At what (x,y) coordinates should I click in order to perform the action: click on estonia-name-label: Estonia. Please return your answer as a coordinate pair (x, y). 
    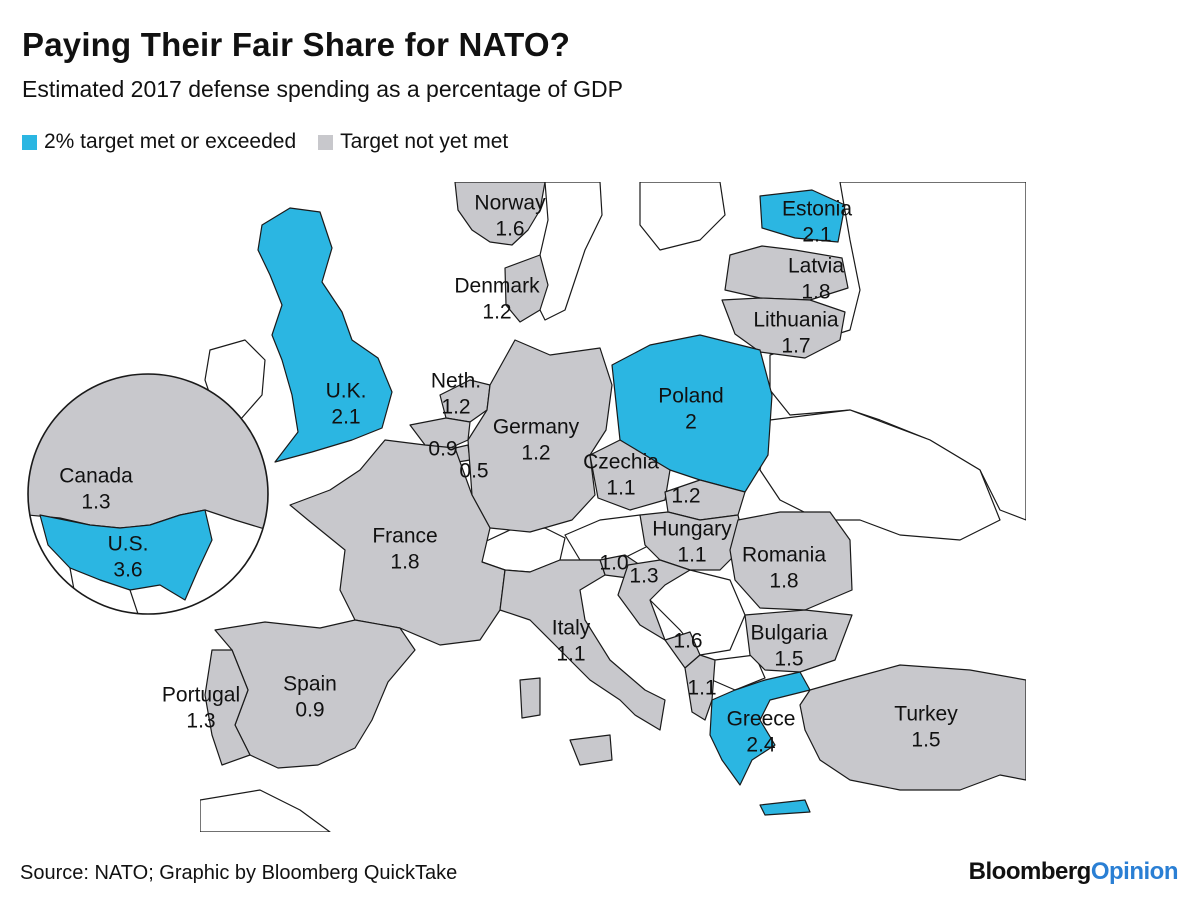
    Looking at the image, I should click on (817, 209).